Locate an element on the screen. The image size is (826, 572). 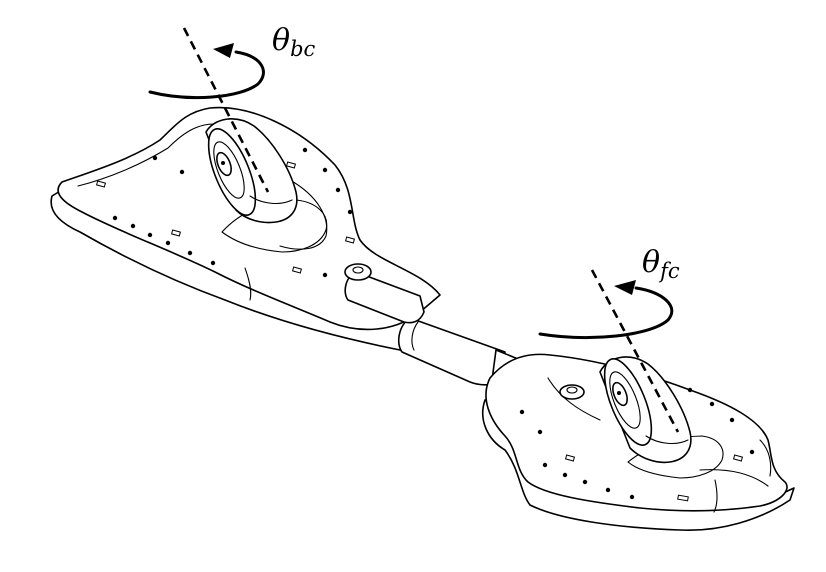
back-deck-holes is located at coordinates (225, 212).